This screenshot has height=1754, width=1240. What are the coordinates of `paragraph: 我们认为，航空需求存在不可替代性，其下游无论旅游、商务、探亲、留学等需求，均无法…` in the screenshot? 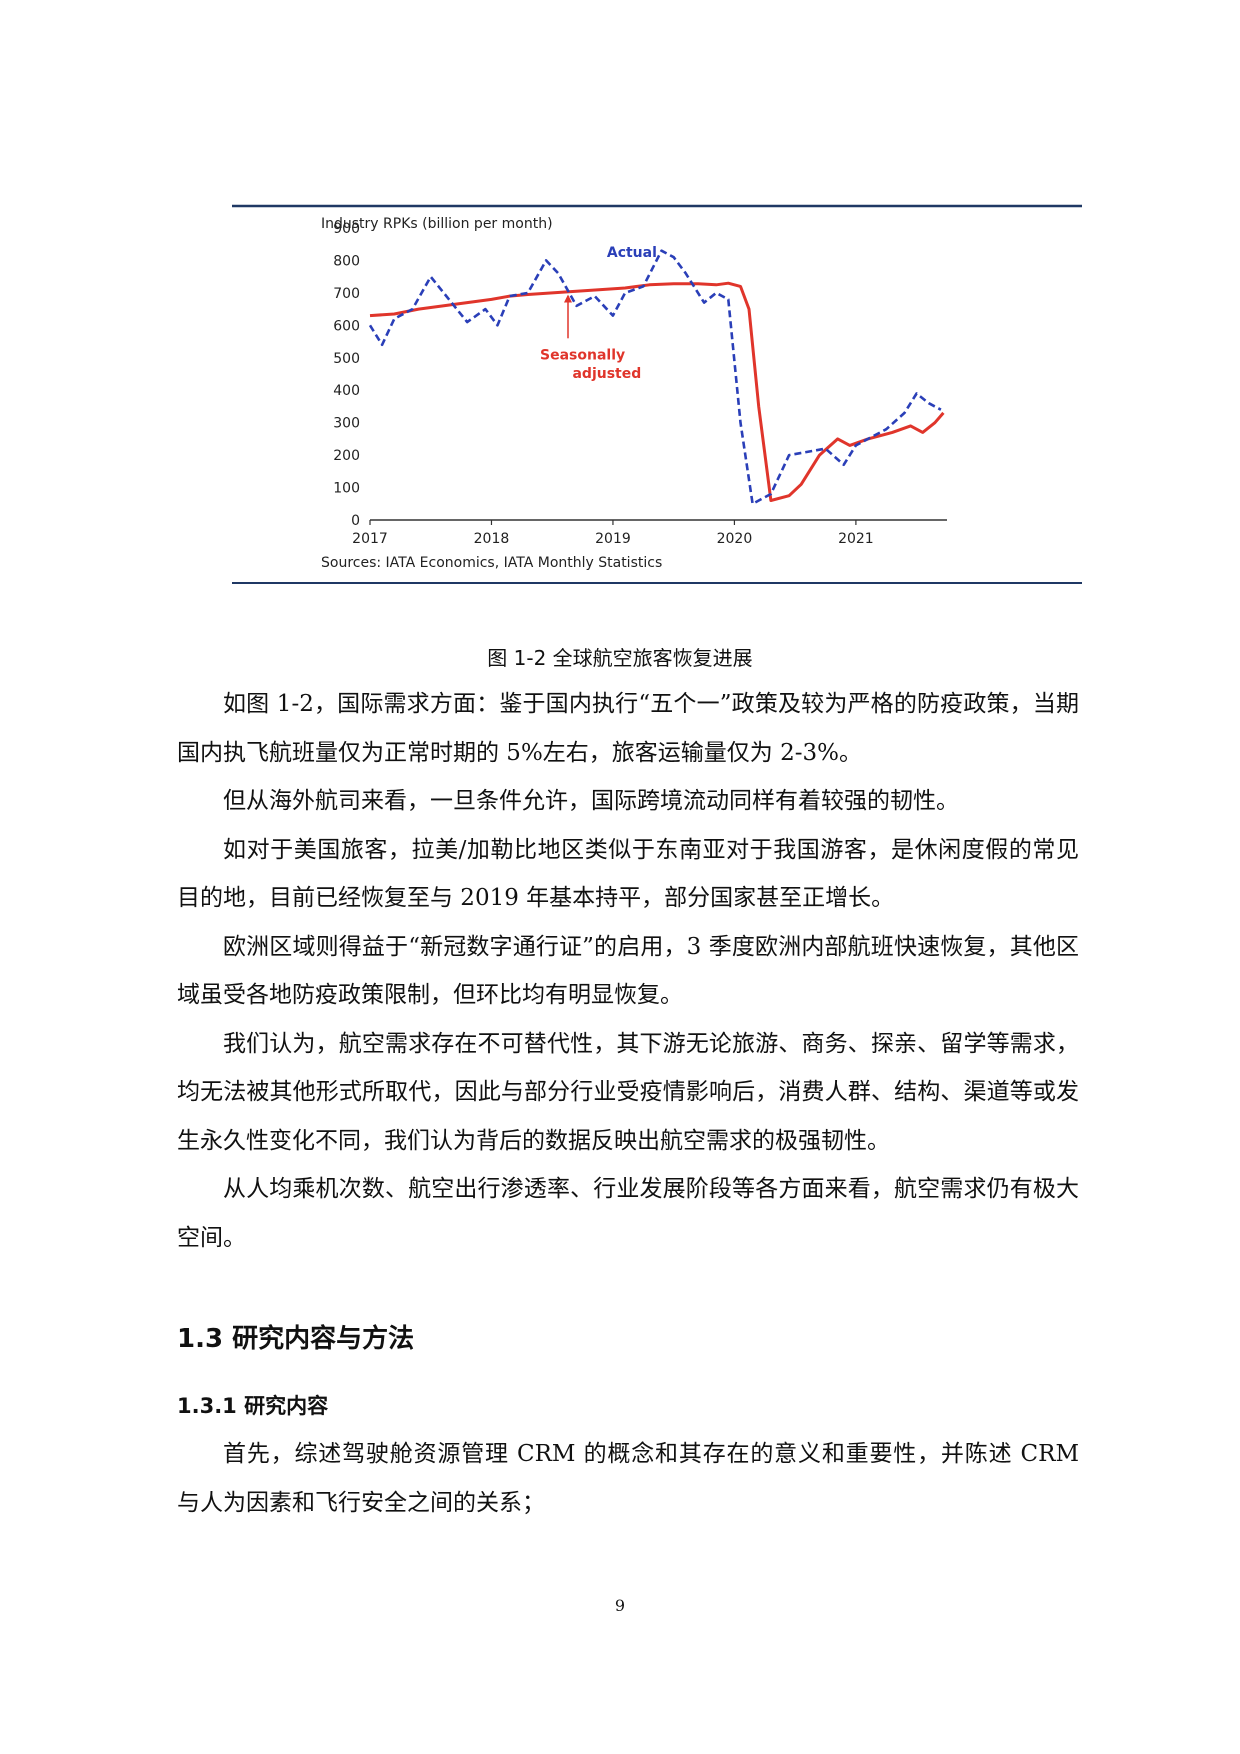 It's located at (628, 1092).